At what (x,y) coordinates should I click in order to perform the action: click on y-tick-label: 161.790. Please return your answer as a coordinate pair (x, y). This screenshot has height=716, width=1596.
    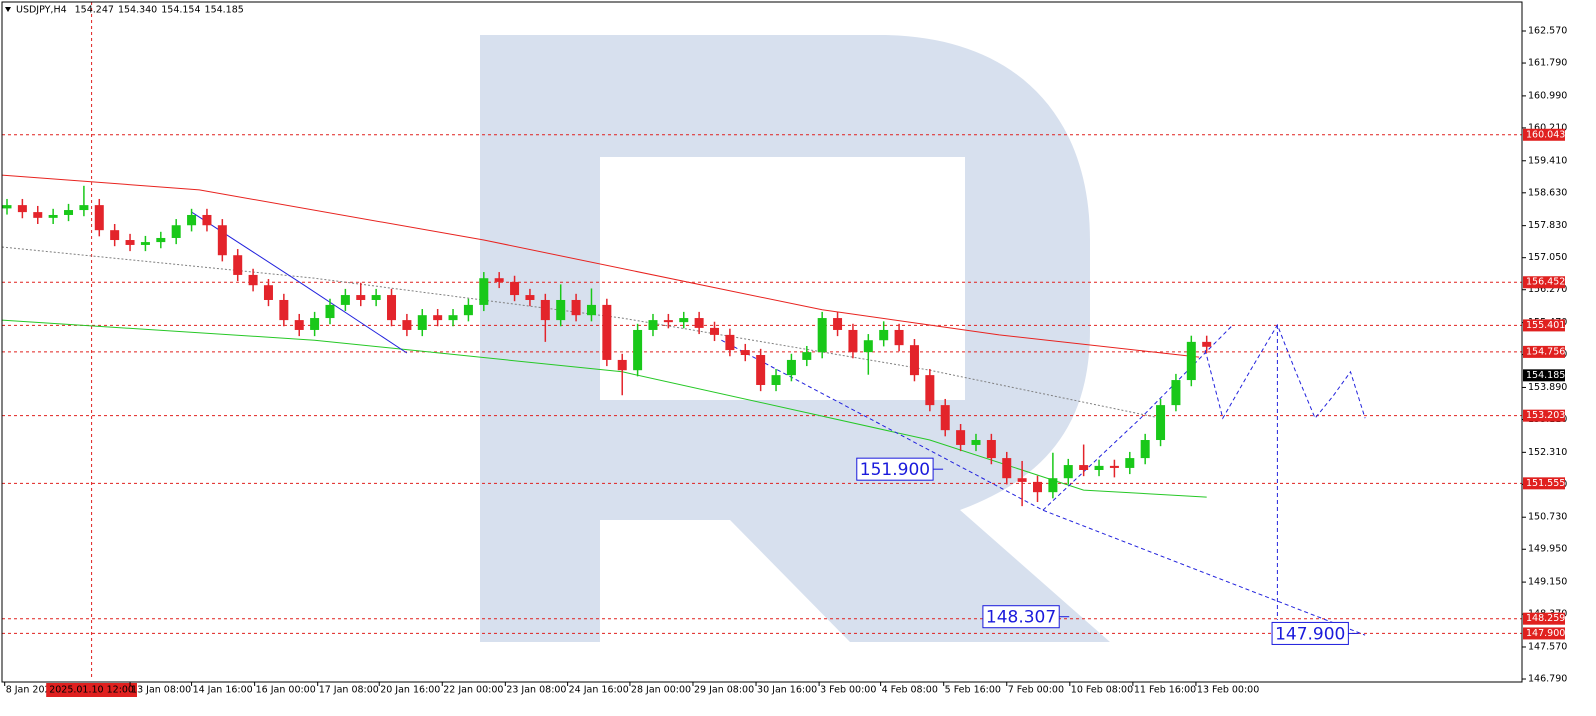
    Looking at the image, I should click on (1547, 63).